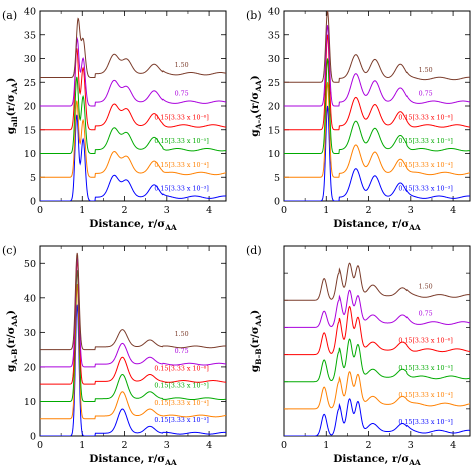 This screenshot has width=474, height=466. What do you see at coordinates (277, 178) in the screenshot?
I see `y-tick-label: 5` at bounding box center [277, 178].